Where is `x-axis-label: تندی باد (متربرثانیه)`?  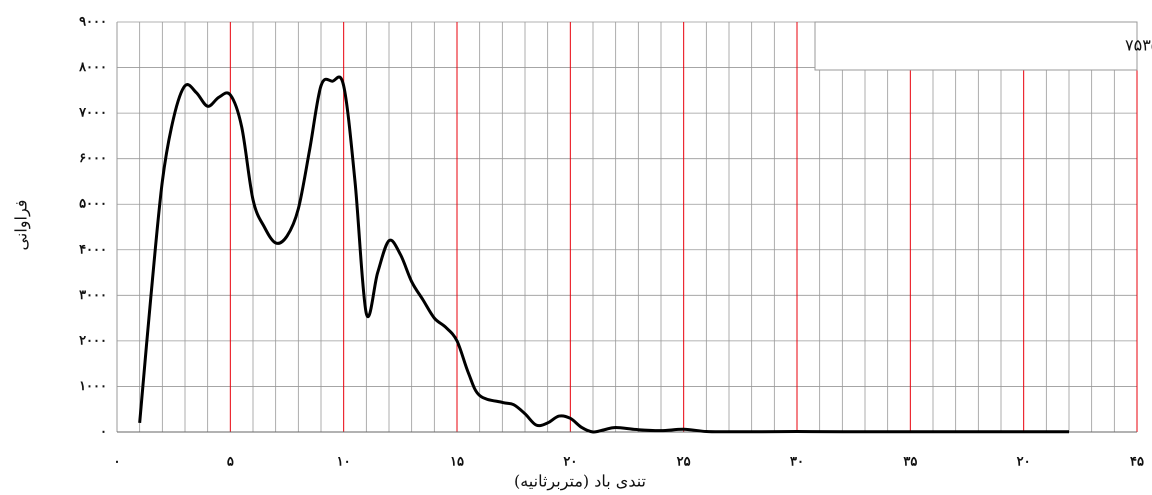 x-axis-label: تندی باد (متربرثانیه) is located at coordinates (580, 481).